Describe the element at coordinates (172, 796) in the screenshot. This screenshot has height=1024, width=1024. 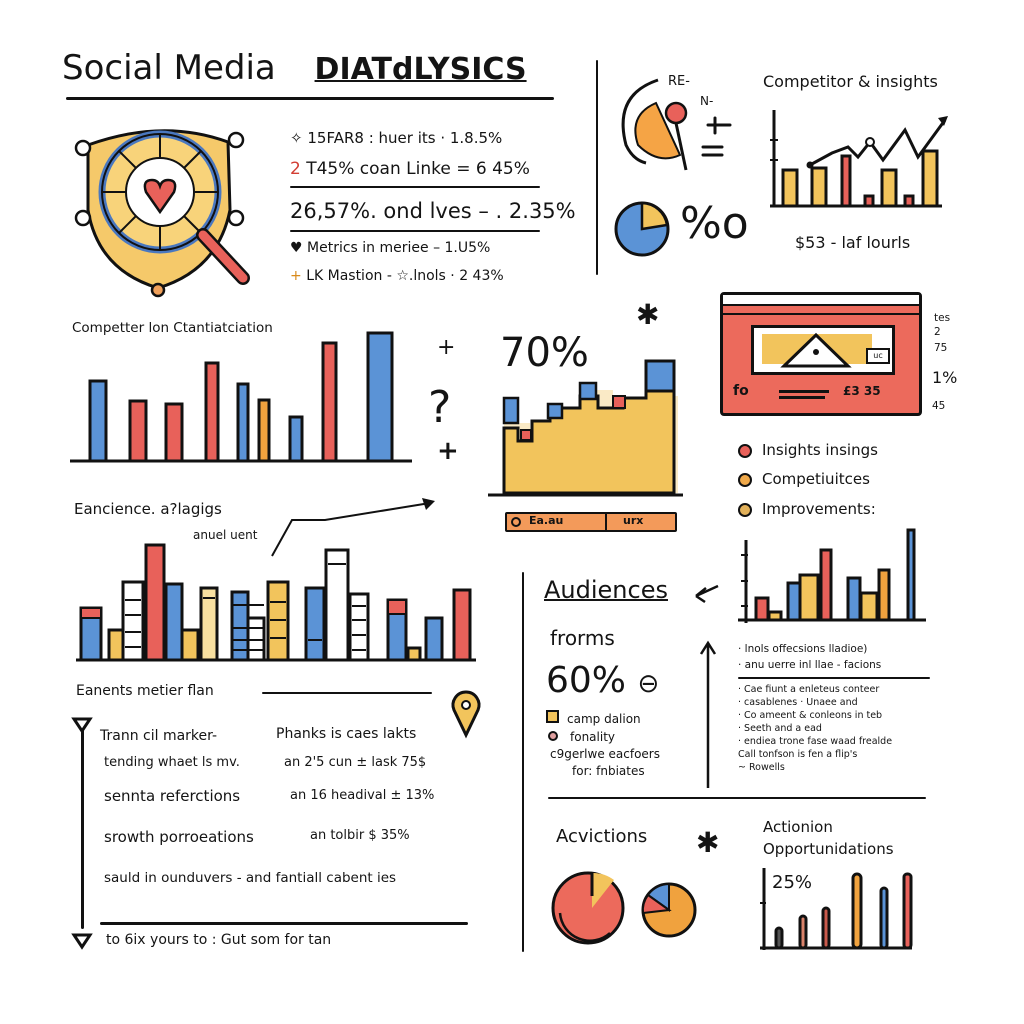
I see `event-label: sennta referctions` at that location.